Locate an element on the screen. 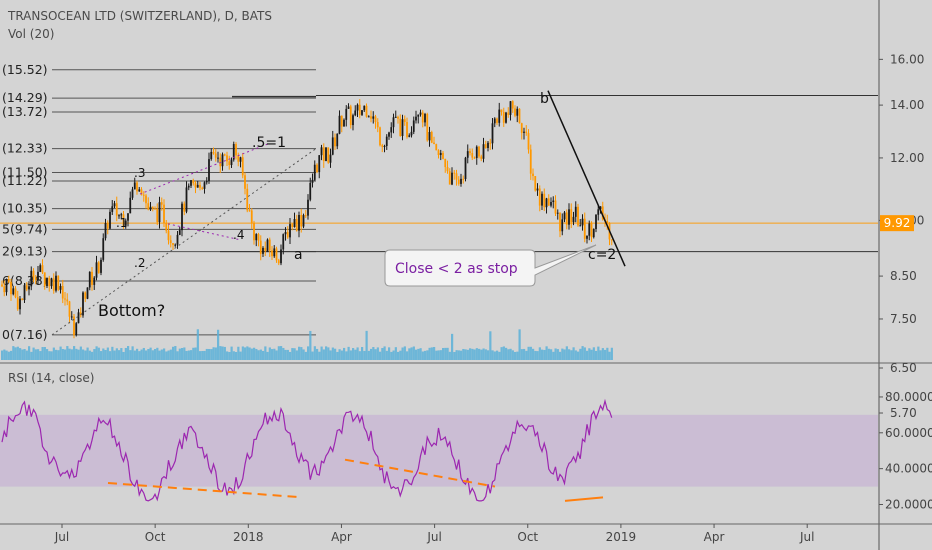 This screenshot has width=932, height=550. fib-level-label: 5(9.74) is located at coordinates (25, 228).